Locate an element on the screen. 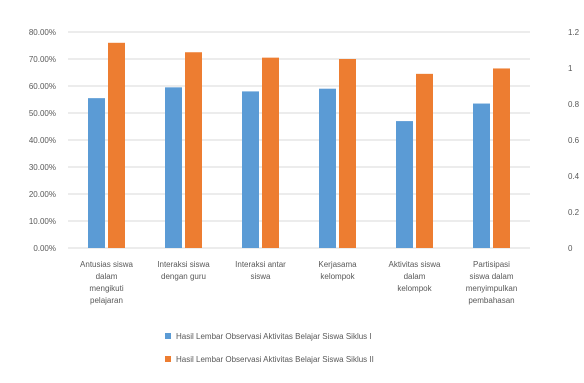 The width and height of the screenshot is (584, 383). y-axis-tick-label: 40.00% is located at coordinates (42, 140).